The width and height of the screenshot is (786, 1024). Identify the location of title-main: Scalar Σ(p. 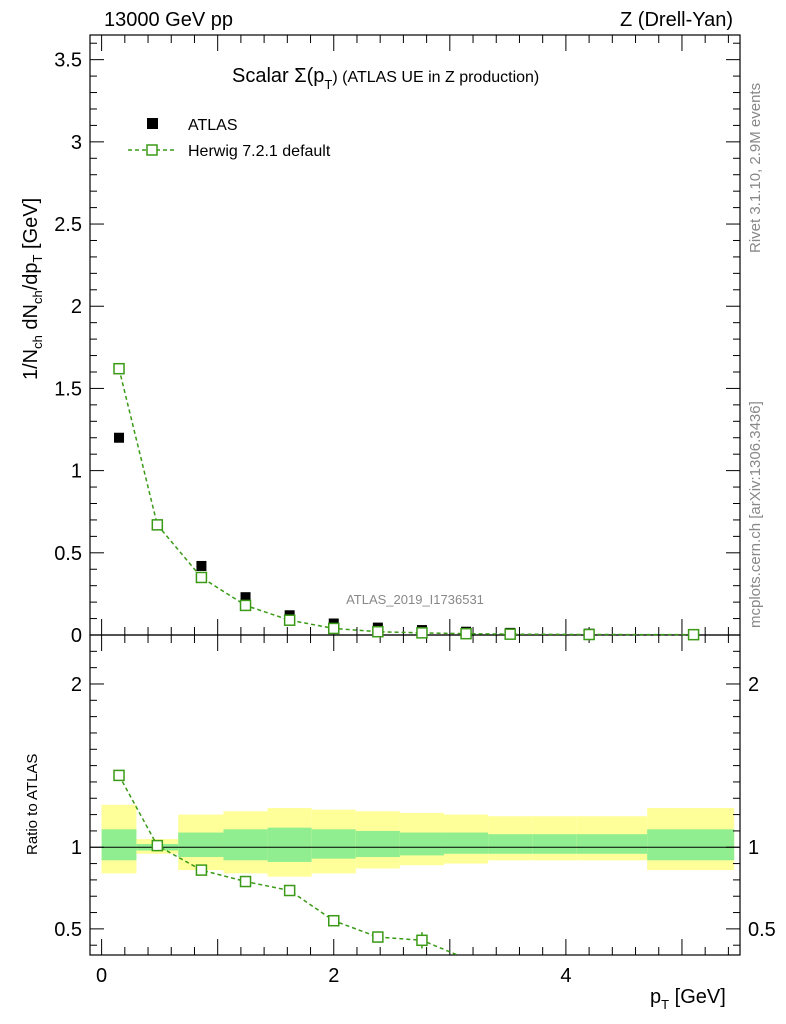
(278, 76).